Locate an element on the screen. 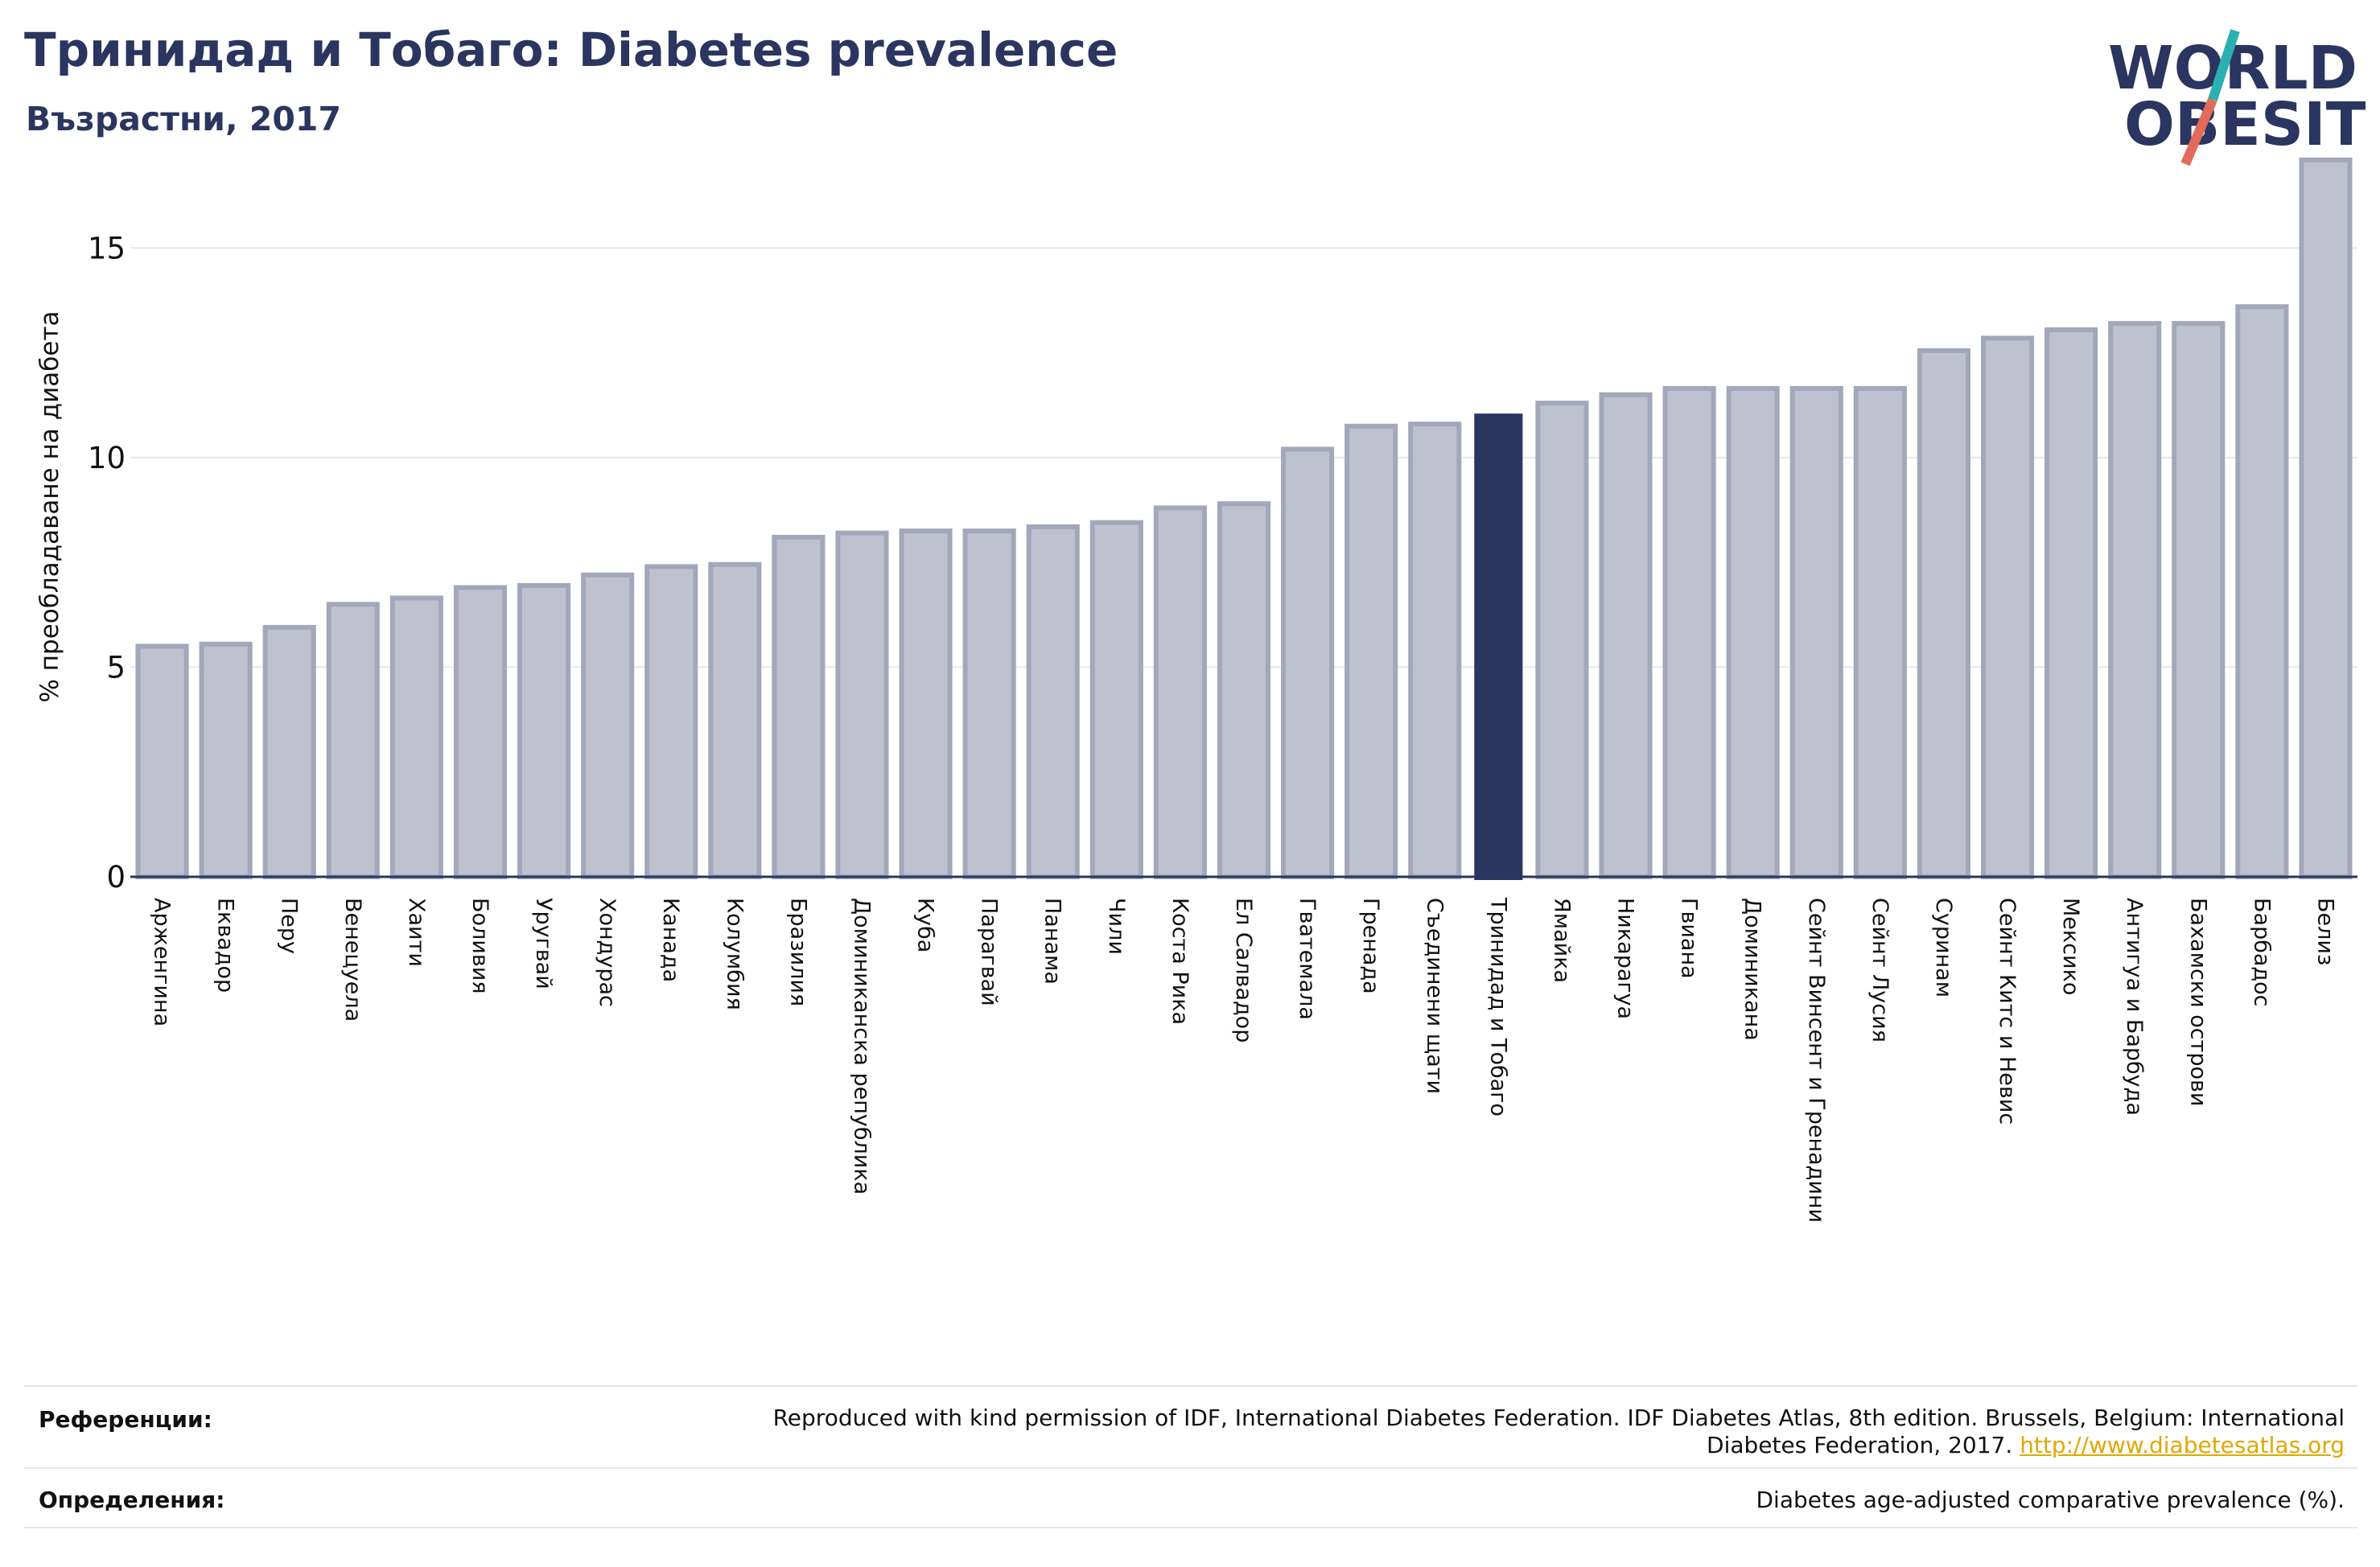  chart-title: Тринидад и Тобаго: Diabetes prevalence is located at coordinates (571, 50).